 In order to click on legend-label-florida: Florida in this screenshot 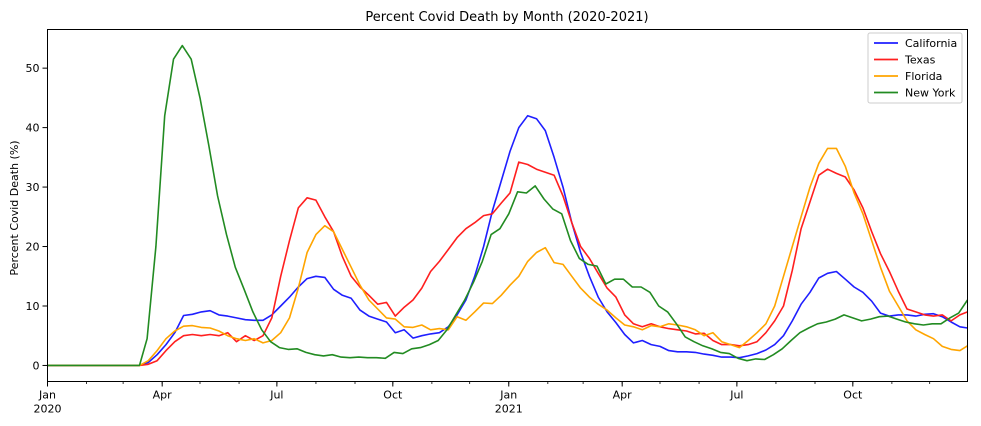, I will do `click(923, 76)`.